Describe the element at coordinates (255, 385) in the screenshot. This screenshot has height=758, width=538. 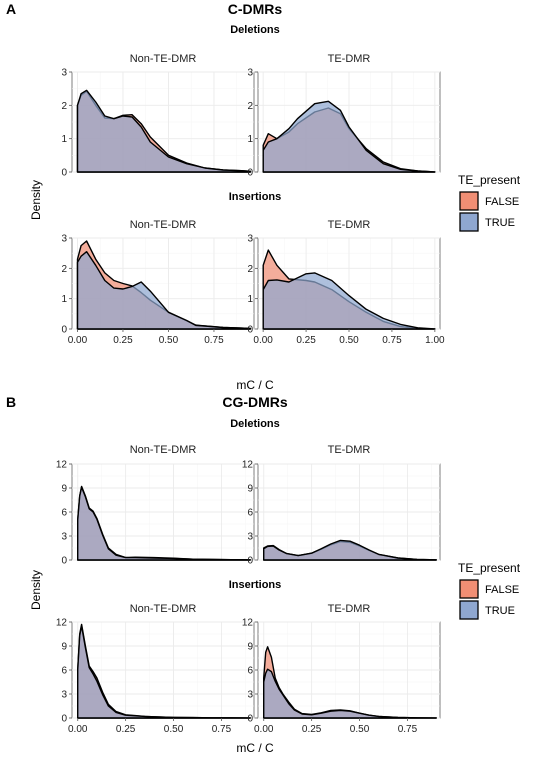
I see `x-axis-title: mC / C` at that location.